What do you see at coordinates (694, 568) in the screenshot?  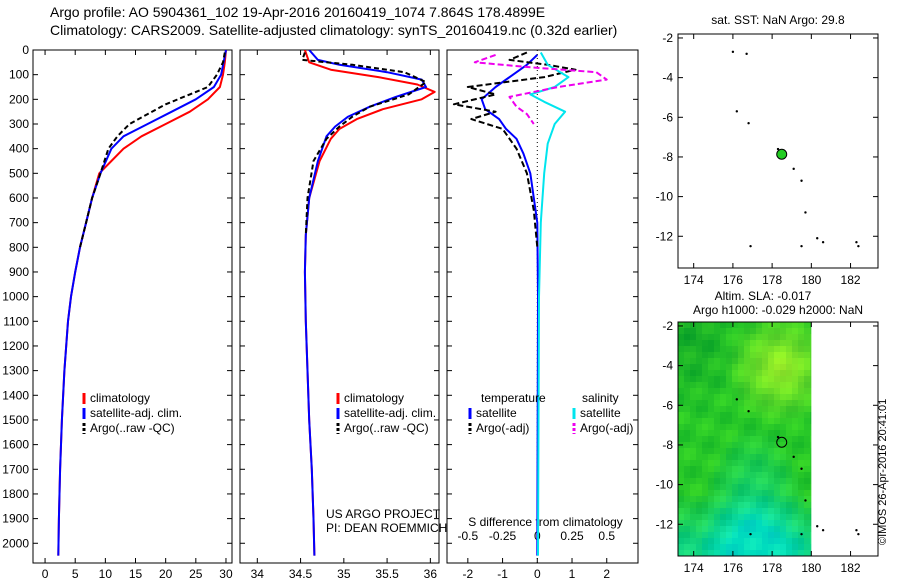 I see `sla-map-xtick-label-0: 174` at bounding box center [694, 568].